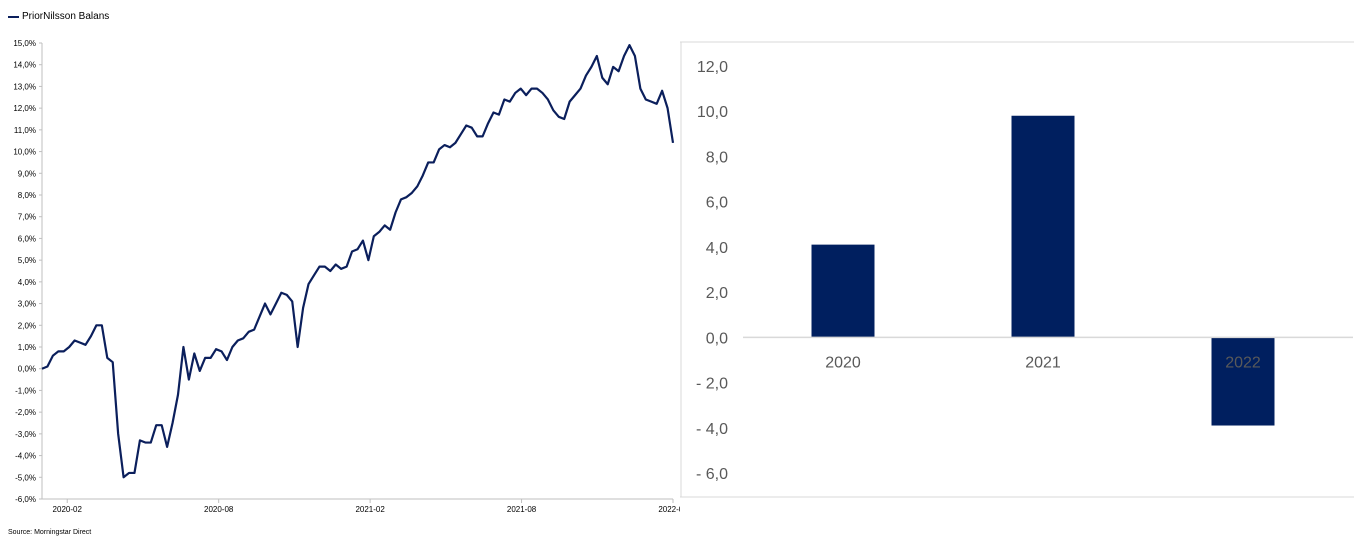 This screenshot has height=539, width=1354. I want to click on bar-2020, so click(843, 291).